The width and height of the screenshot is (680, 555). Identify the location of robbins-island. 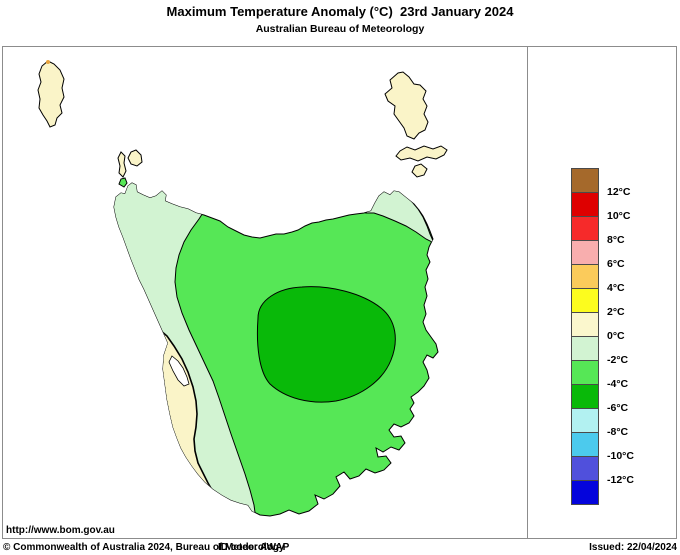
(123, 182).